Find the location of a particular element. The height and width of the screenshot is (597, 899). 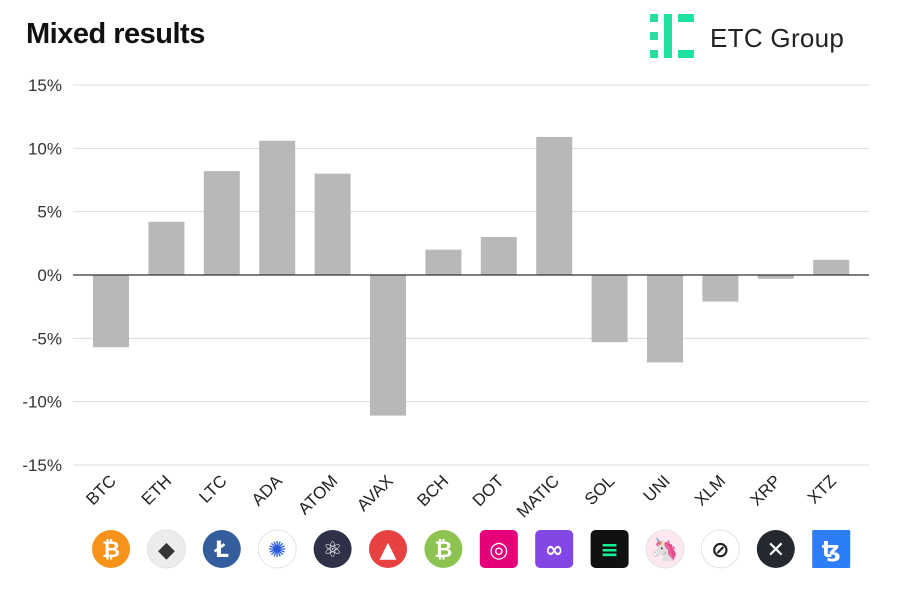

x-tick-label: XTZ is located at coordinates (822, 489).